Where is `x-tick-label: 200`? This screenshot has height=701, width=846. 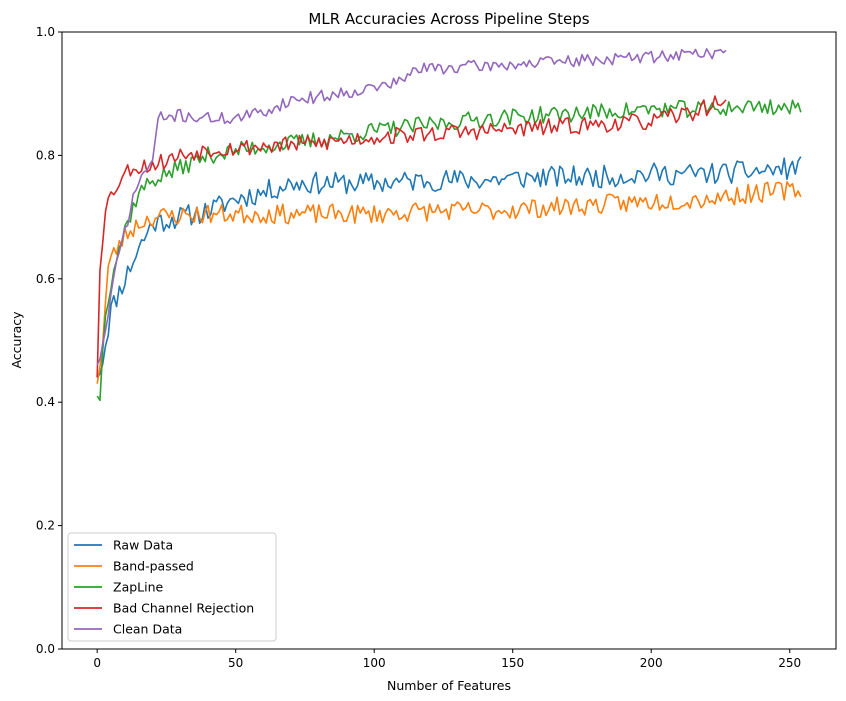
x-tick-label: 200 is located at coordinates (651, 663).